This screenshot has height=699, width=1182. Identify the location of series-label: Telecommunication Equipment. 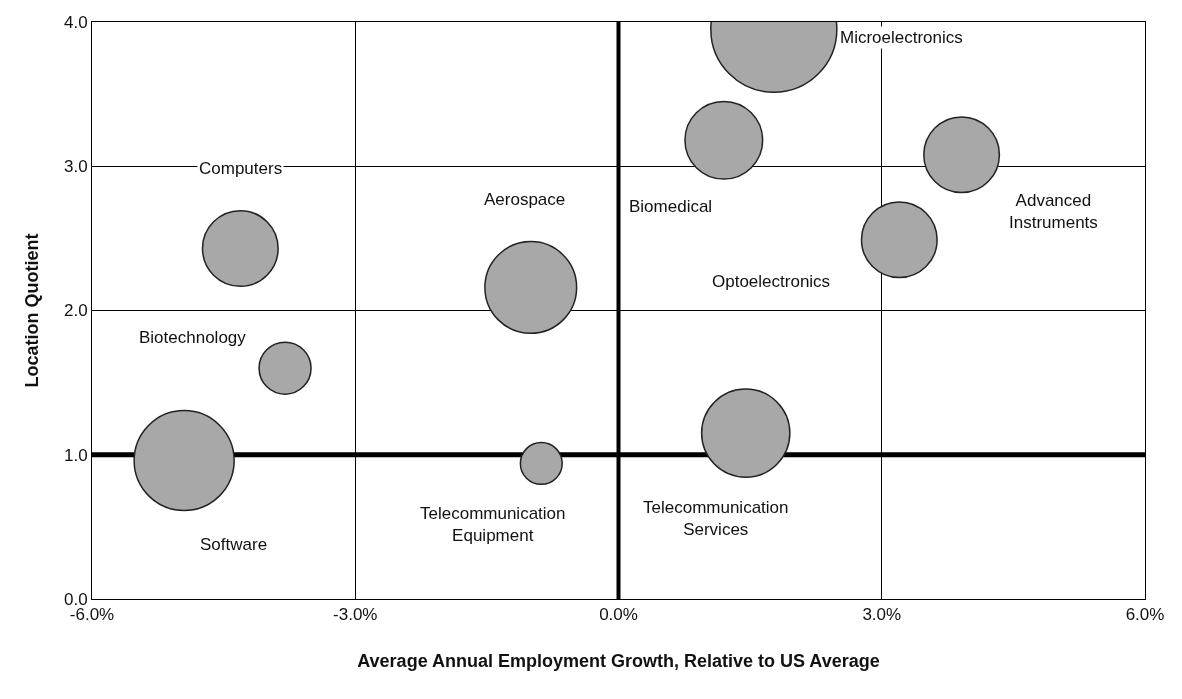
(493, 525).